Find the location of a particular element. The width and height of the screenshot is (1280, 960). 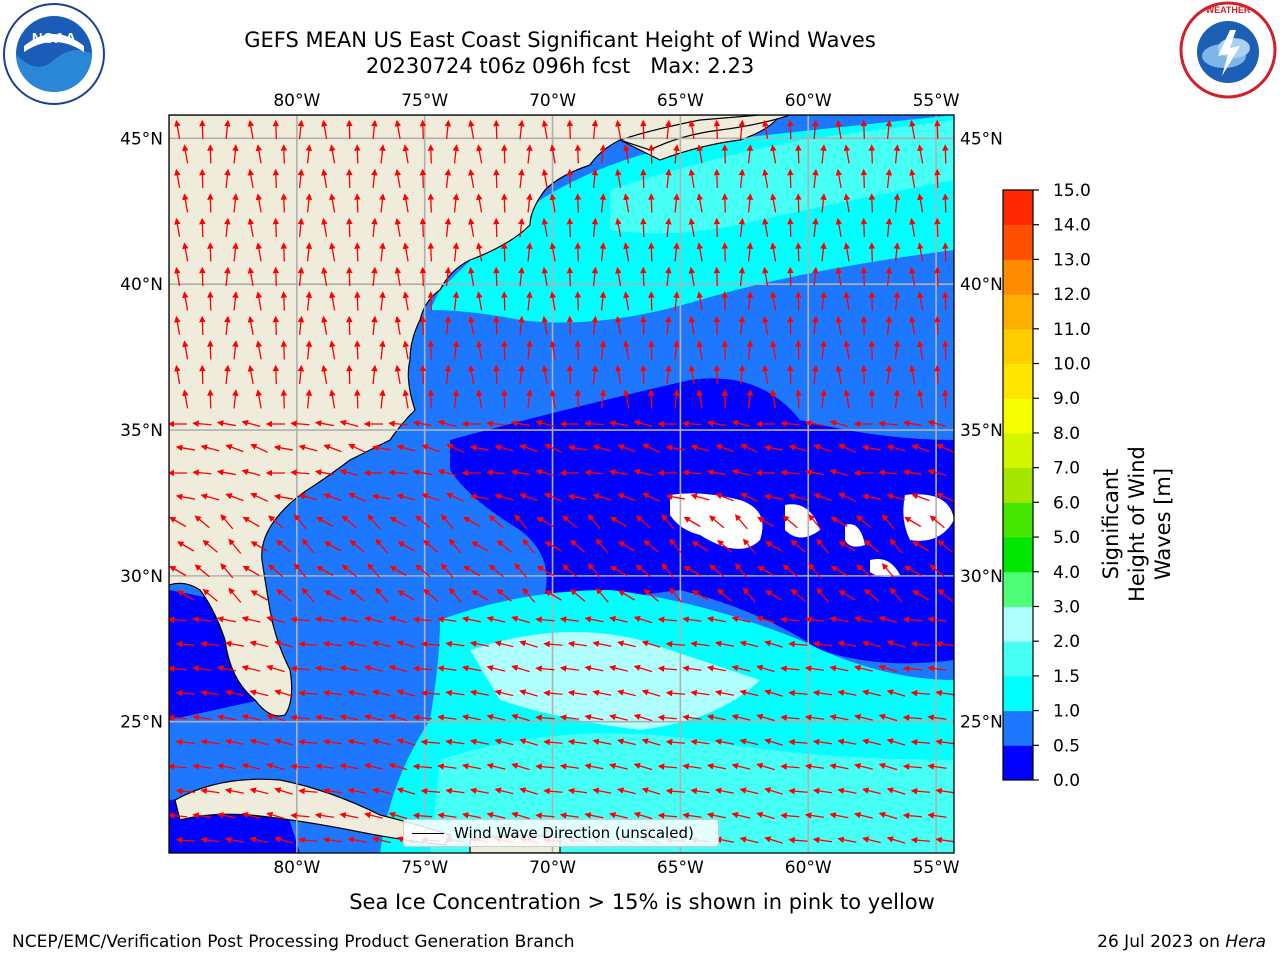

lat-label-left: 40°N is located at coordinates (141, 285).